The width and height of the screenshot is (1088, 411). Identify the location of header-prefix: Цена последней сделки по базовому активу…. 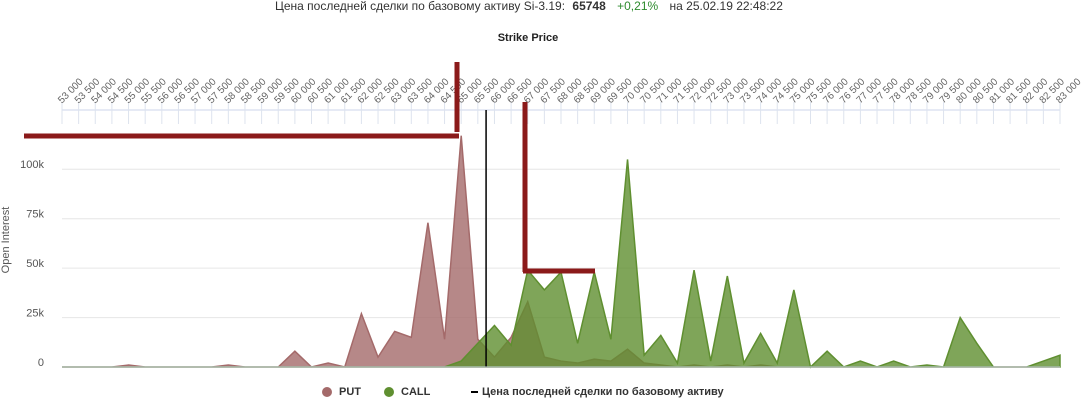
(420, 6).